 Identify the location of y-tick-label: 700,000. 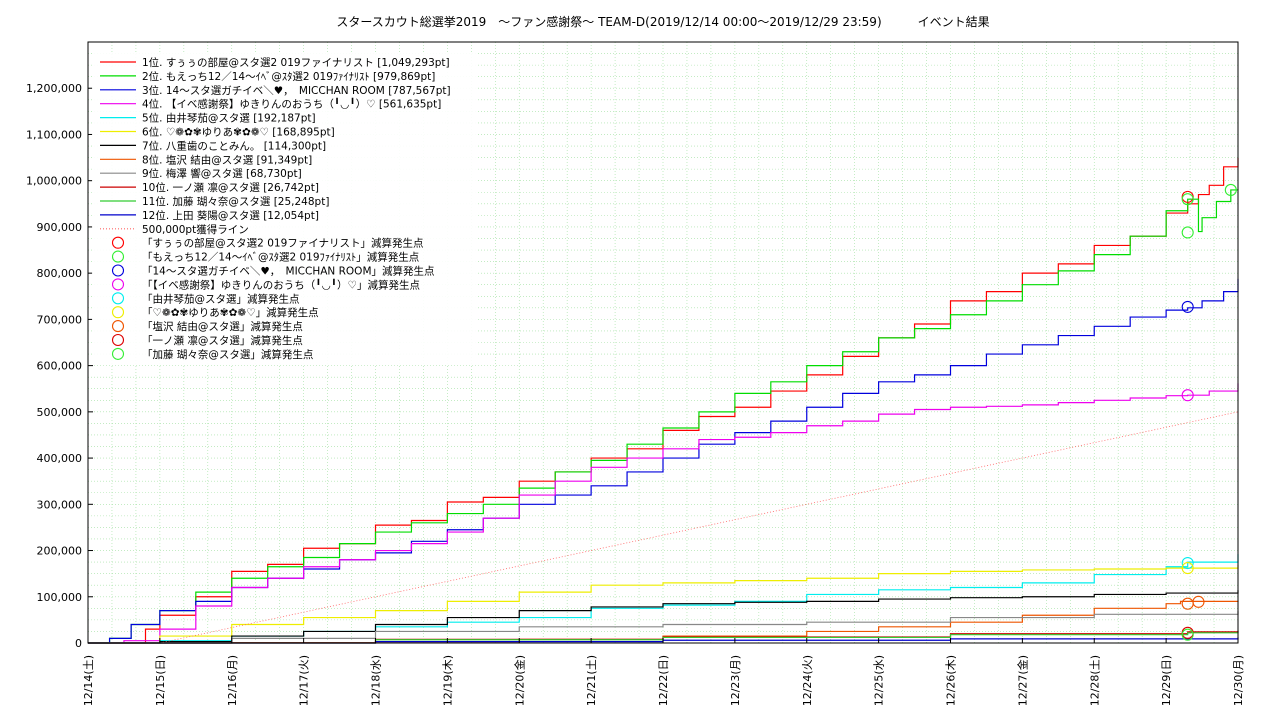
(60, 319).